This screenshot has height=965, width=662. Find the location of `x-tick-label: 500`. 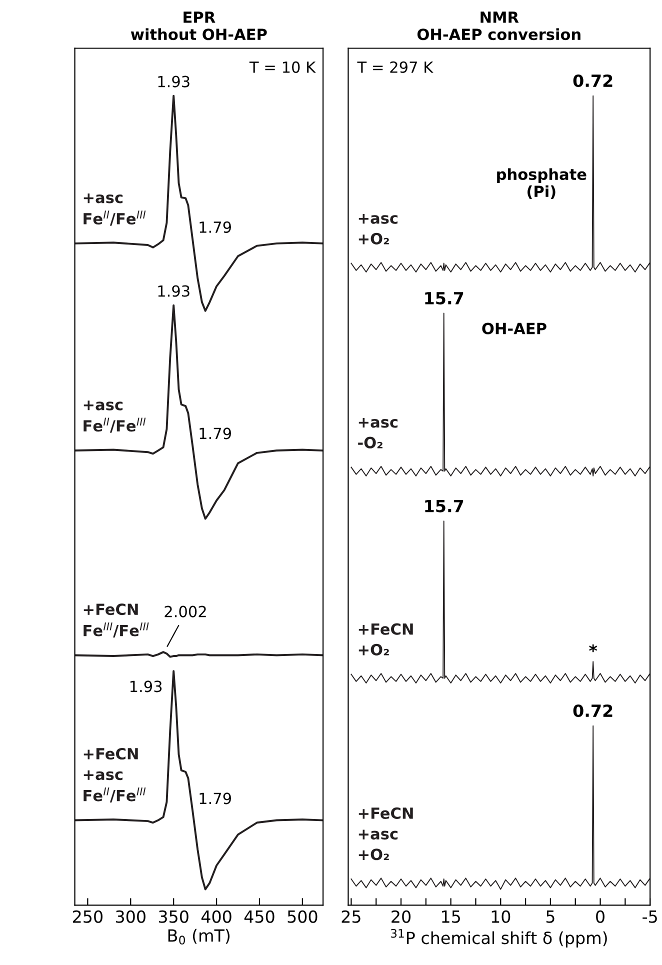

x-tick-label: 500 is located at coordinates (303, 916).